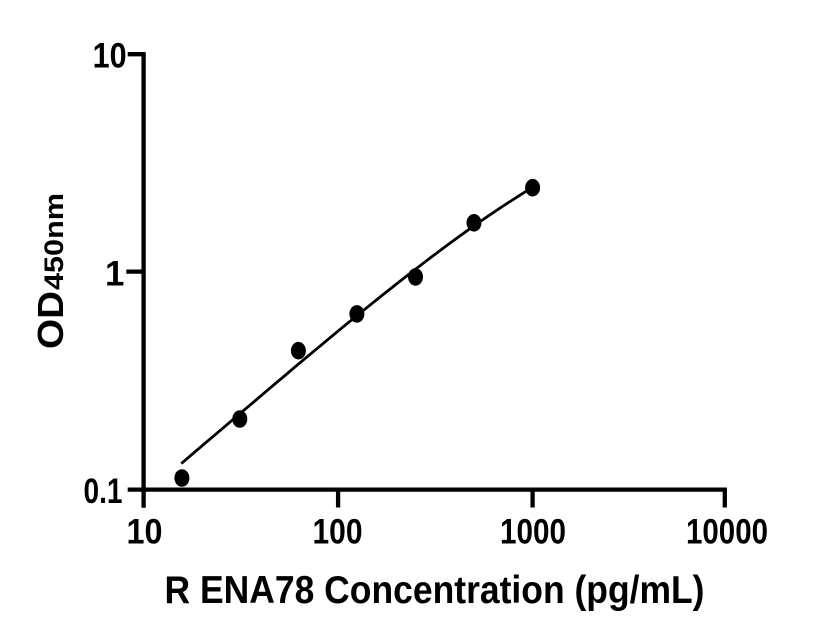 Image resolution: width=816 pixels, height=640 pixels. What do you see at coordinates (50, 320) in the screenshot?
I see `svg-text: OD` at bounding box center [50, 320].